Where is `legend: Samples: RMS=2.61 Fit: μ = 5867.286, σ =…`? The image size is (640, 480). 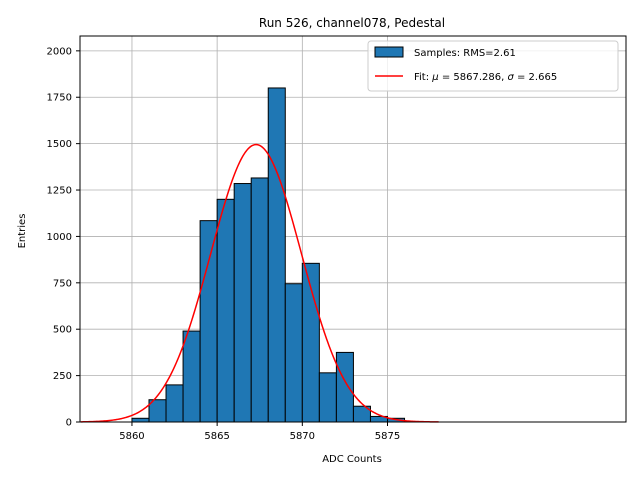
legend: Samples: RMS=2.61 Fit: μ = 5867.286, σ =… is located at coordinates (493, 66).